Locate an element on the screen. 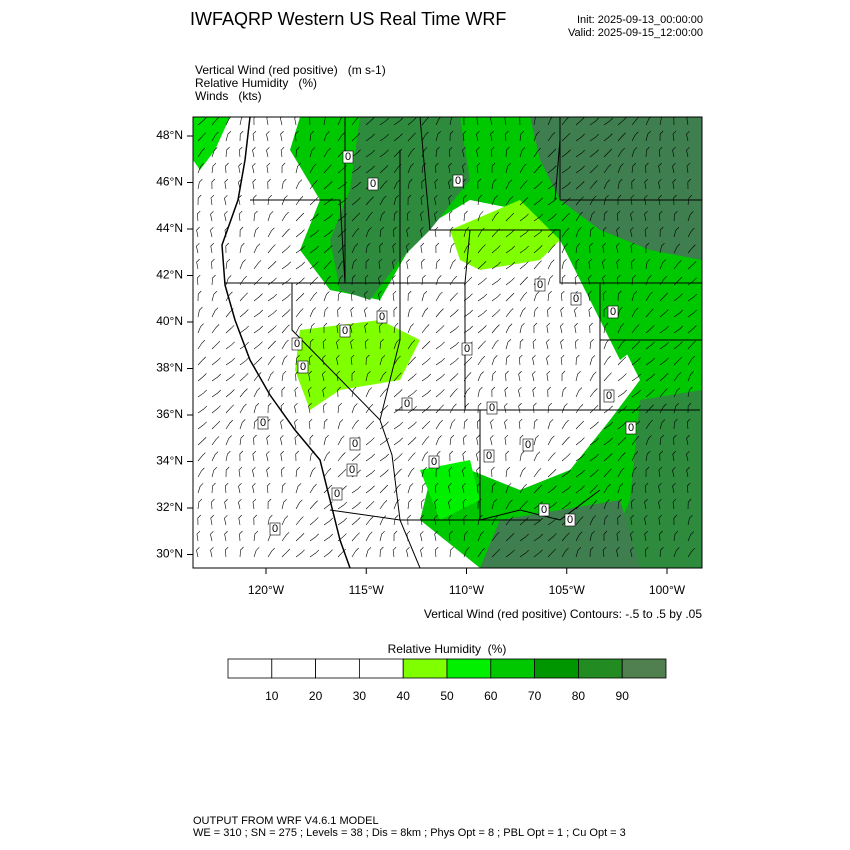 Image resolution: width=850 pixels, height=850 pixels. colorbar-label: 30 is located at coordinates (360, 696).